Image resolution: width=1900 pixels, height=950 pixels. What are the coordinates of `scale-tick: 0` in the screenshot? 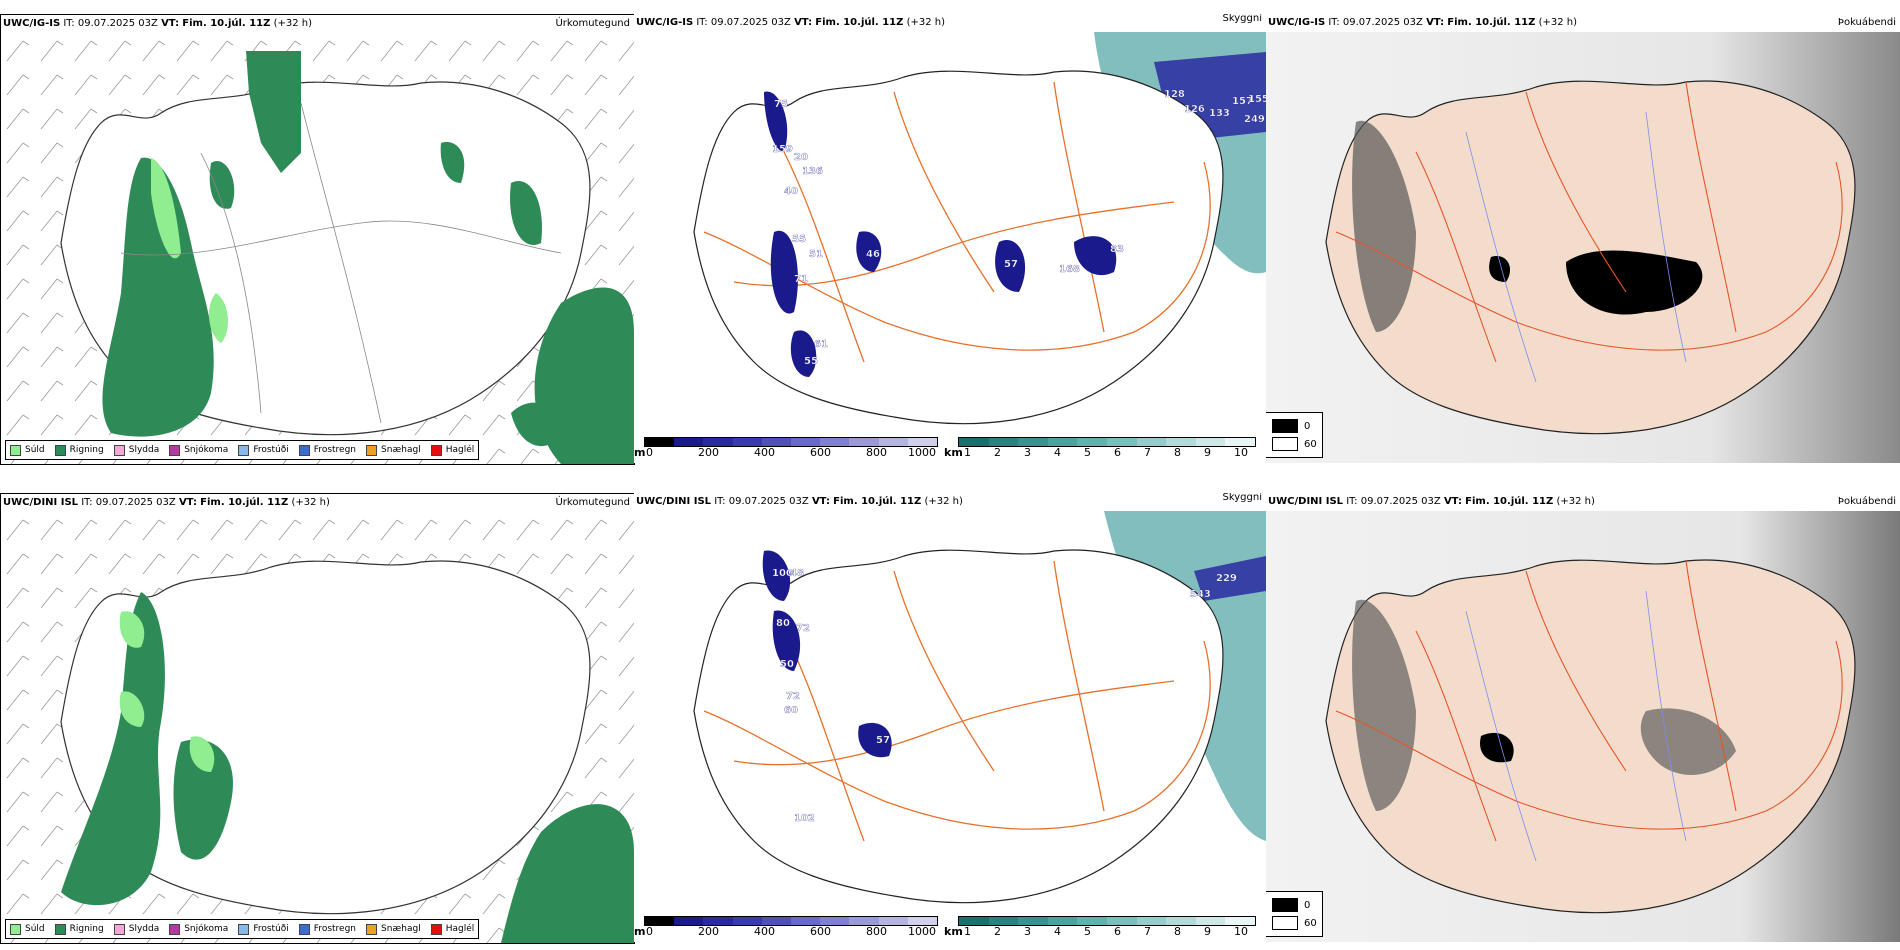 It's located at (649, 452).